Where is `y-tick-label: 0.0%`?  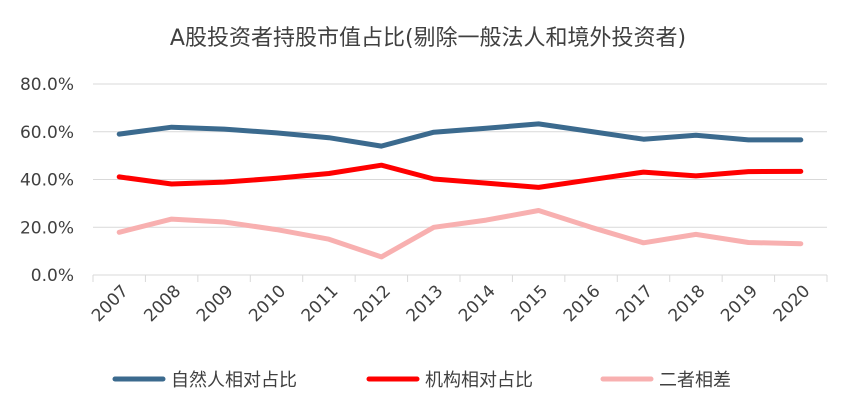 y-tick-label: 0.0% is located at coordinates (52, 276).